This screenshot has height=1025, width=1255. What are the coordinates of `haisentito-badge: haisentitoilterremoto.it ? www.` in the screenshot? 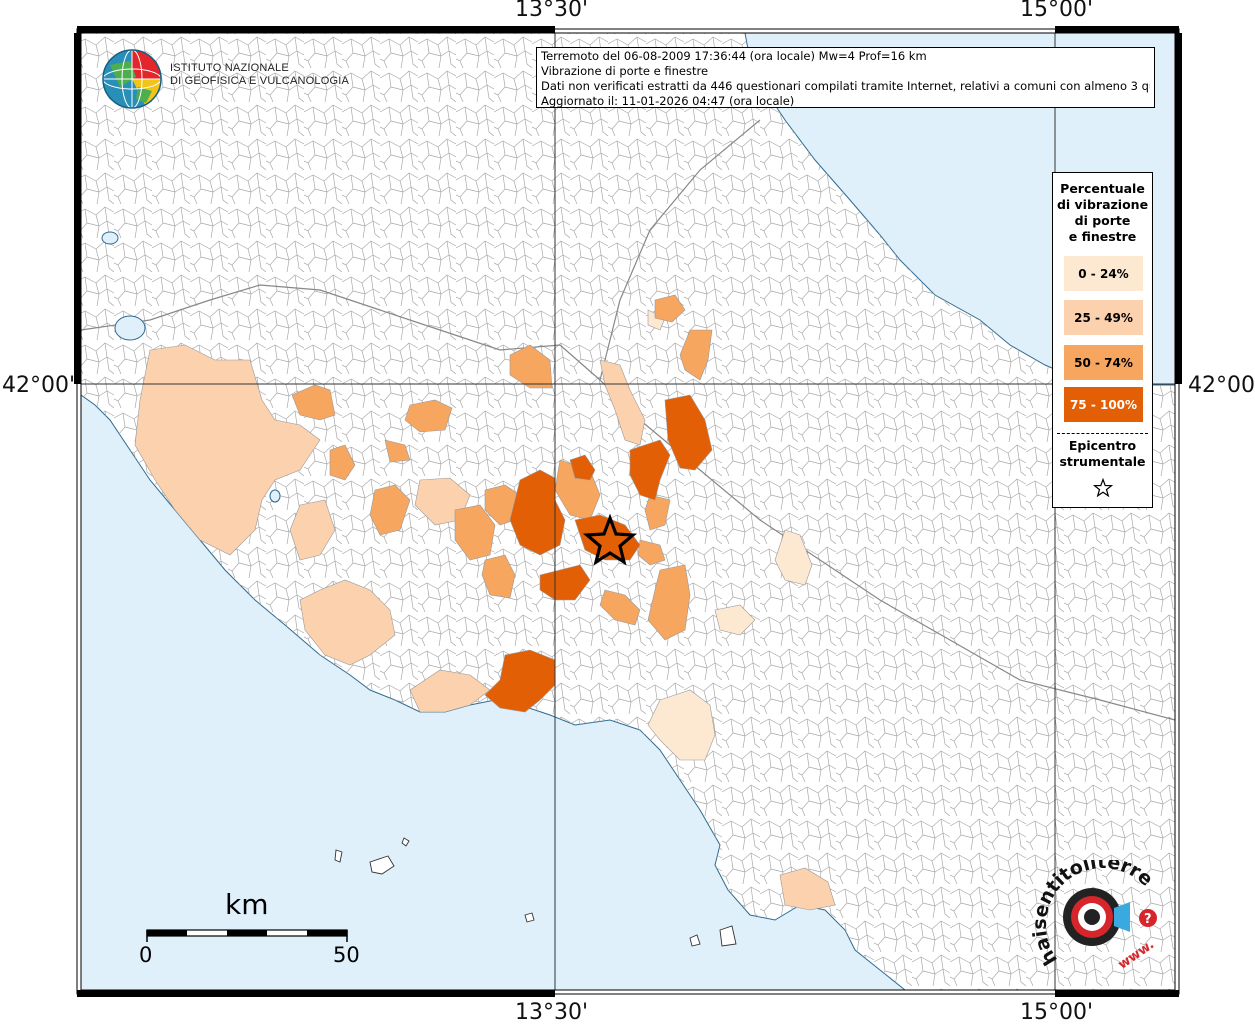 It's located at (1095, 911).